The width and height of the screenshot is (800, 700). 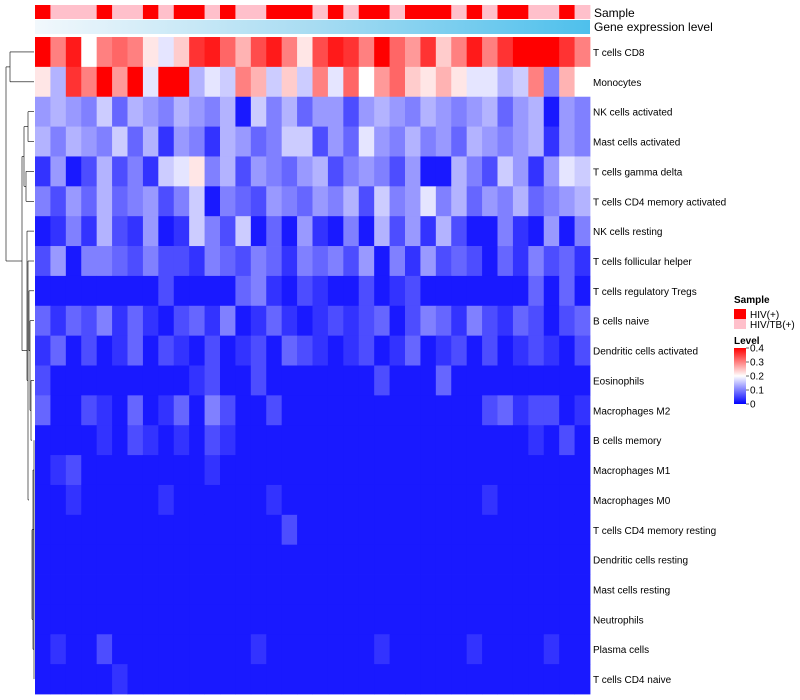 I want to click on level-tick-label: 0.1, so click(x=757, y=391).